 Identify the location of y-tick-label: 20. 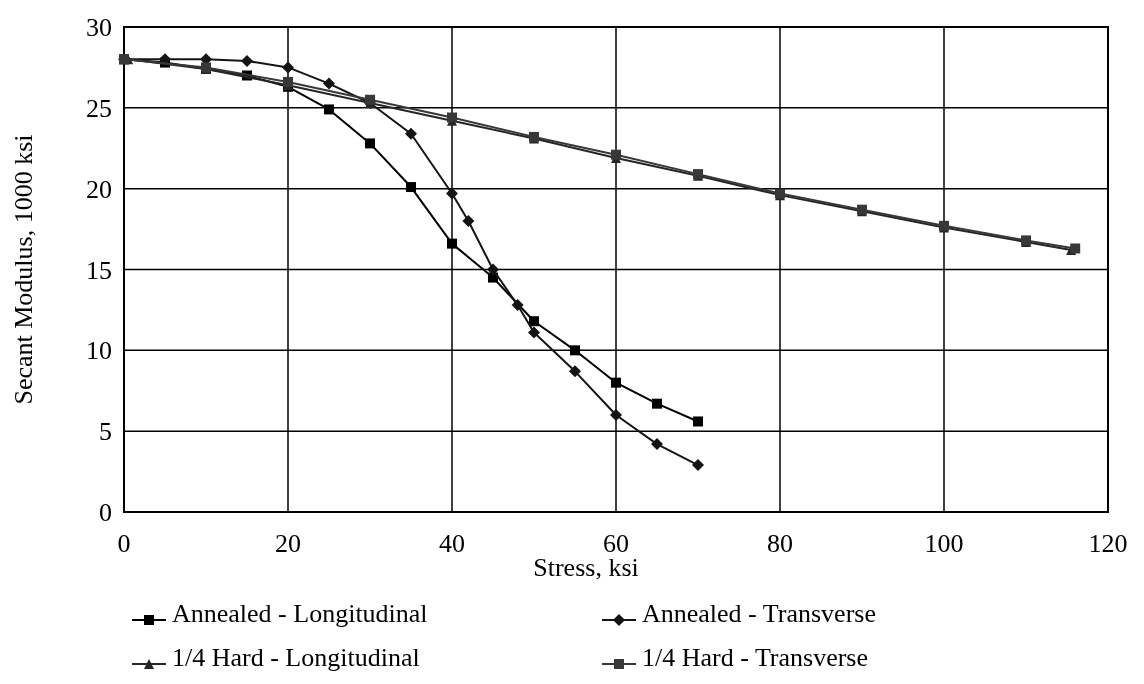
(99, 189).